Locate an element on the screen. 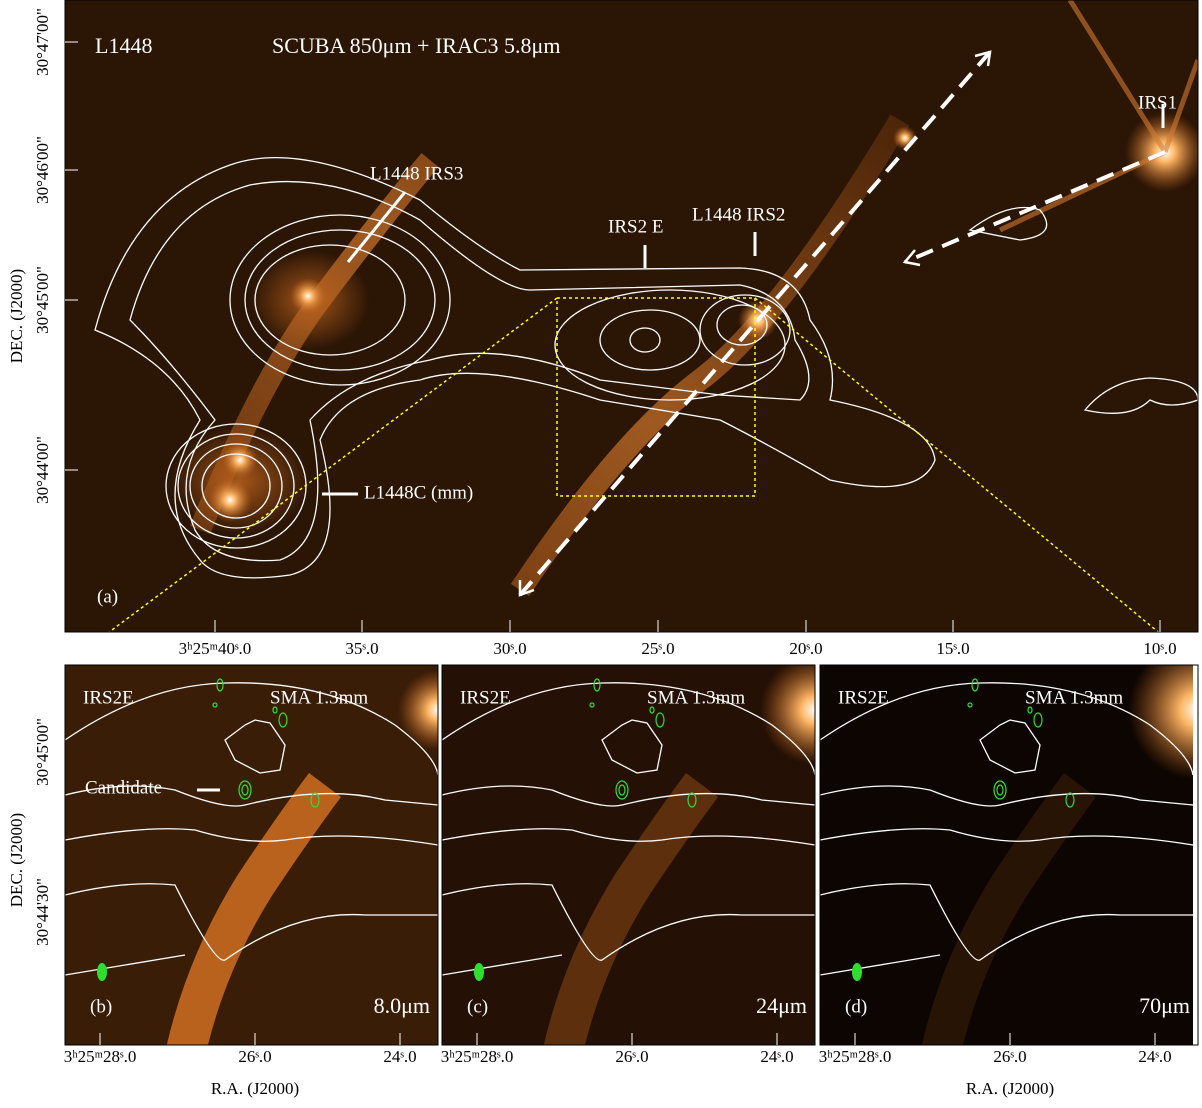  field-name: L1448 is located at coordinates (123, 45).